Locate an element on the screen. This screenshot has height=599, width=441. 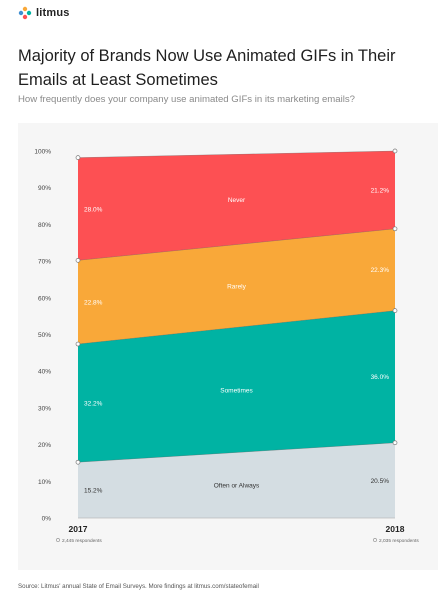
value-label: 20.5% is located at coordinates (380, 481).